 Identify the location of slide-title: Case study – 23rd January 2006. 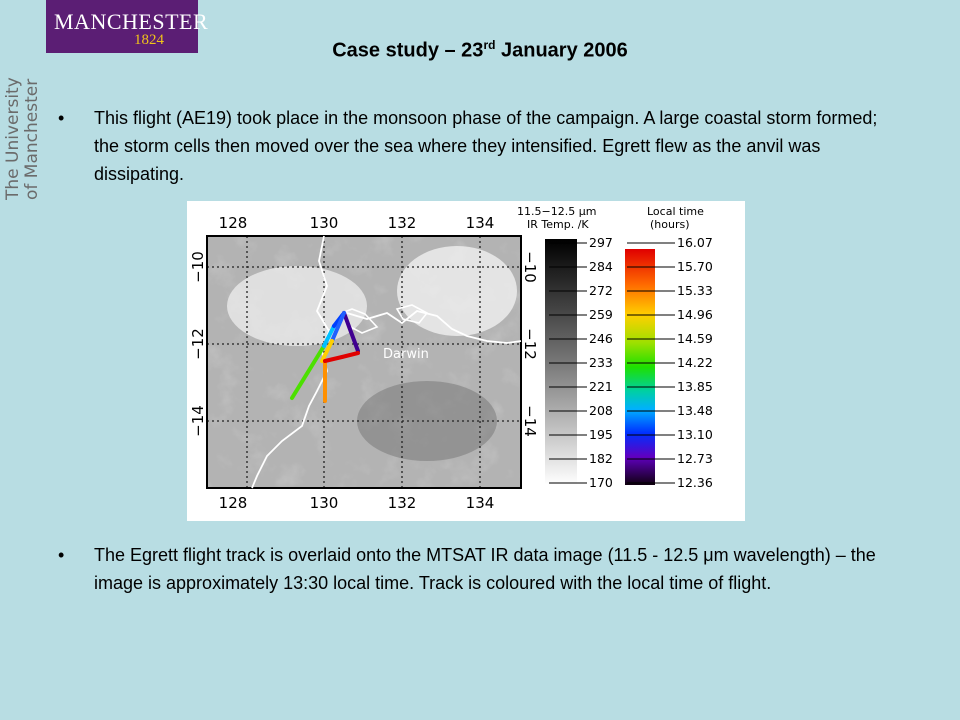
(480, 50).